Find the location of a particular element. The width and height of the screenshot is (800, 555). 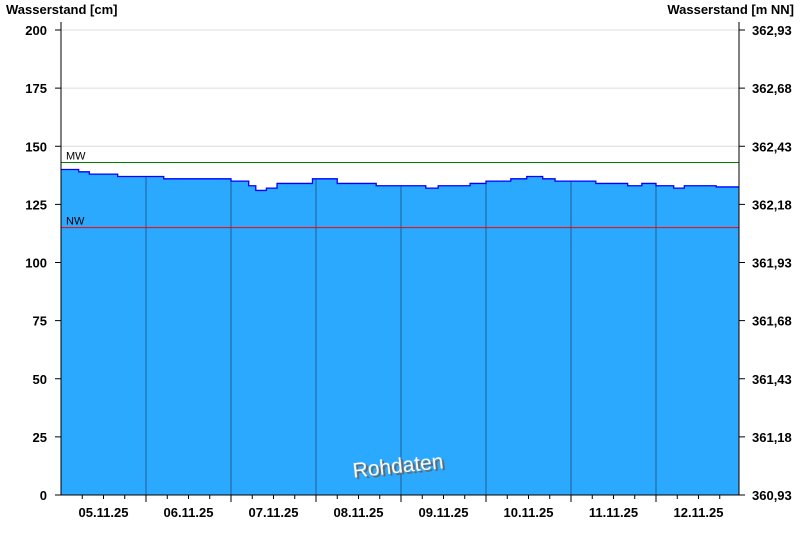

y-tick-label-right: 361,43 is located at coordinates (772, 379).